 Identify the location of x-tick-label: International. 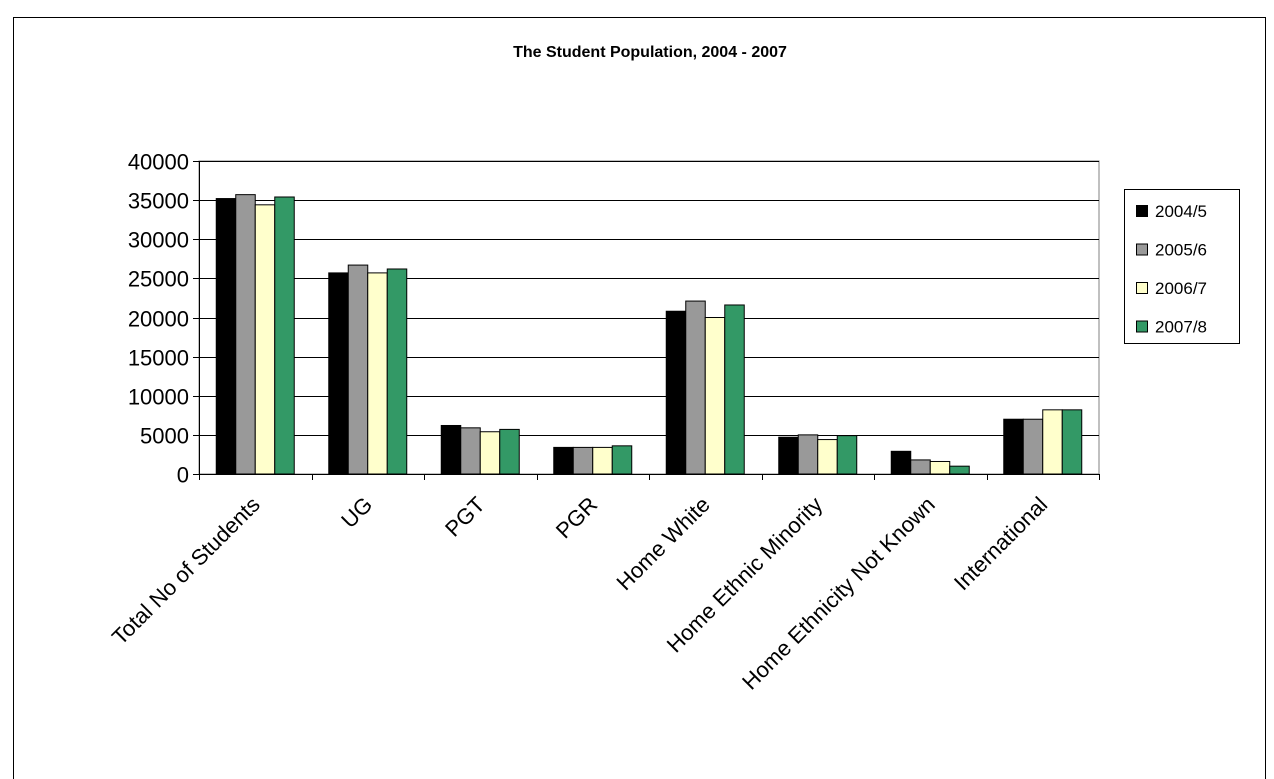
(1000, 543).